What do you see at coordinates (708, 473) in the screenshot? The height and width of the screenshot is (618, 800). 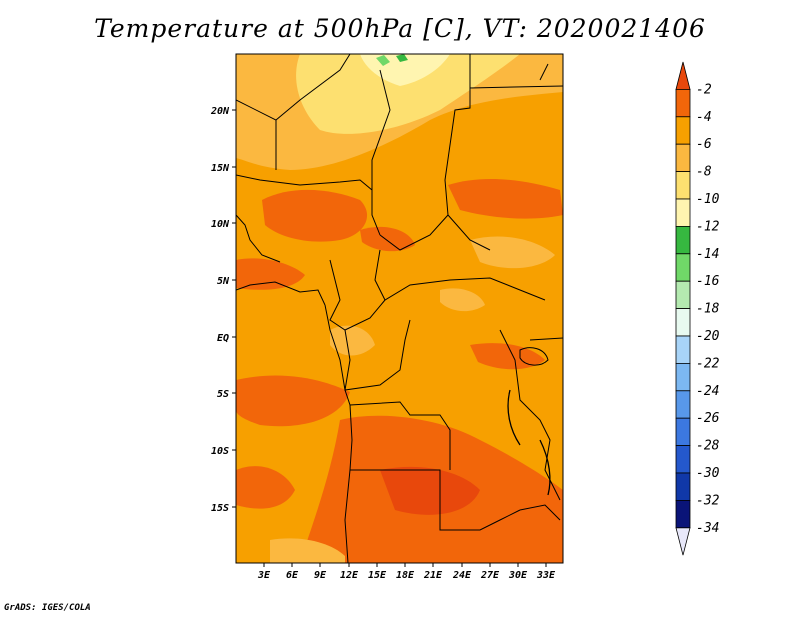 I see `colorbar-label: -30` at bounding box center [708, 473].